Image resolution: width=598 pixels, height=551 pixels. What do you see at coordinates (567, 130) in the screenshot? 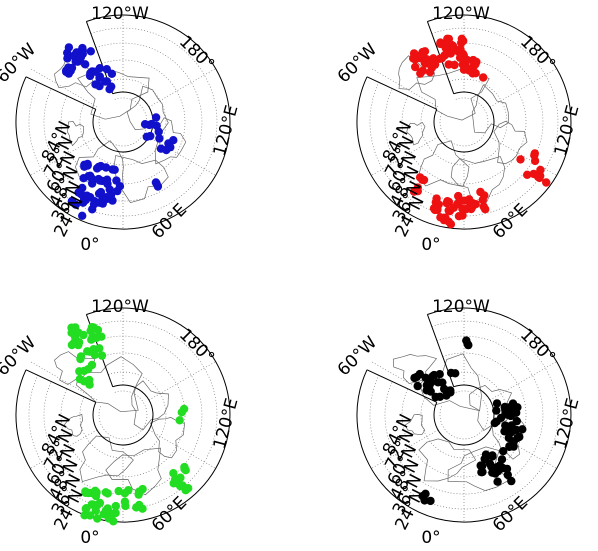
I see `longitude-label: 120°E` at bounding box center [567, 130].